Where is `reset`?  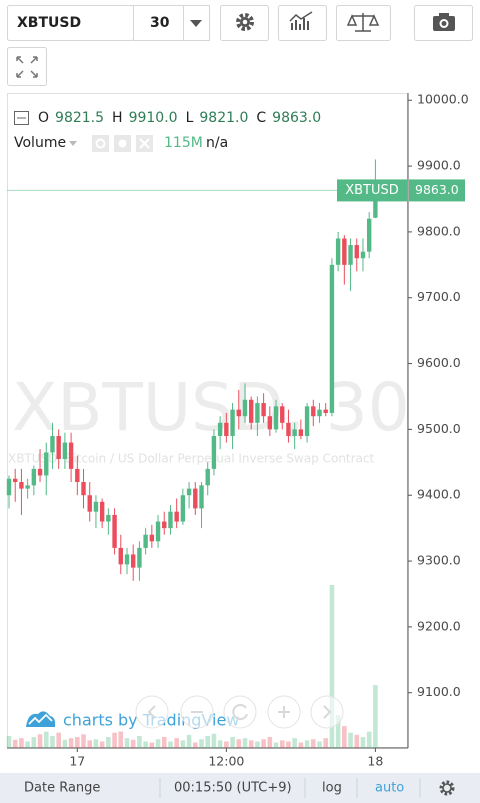 reset is located at coordinates (240, 712).